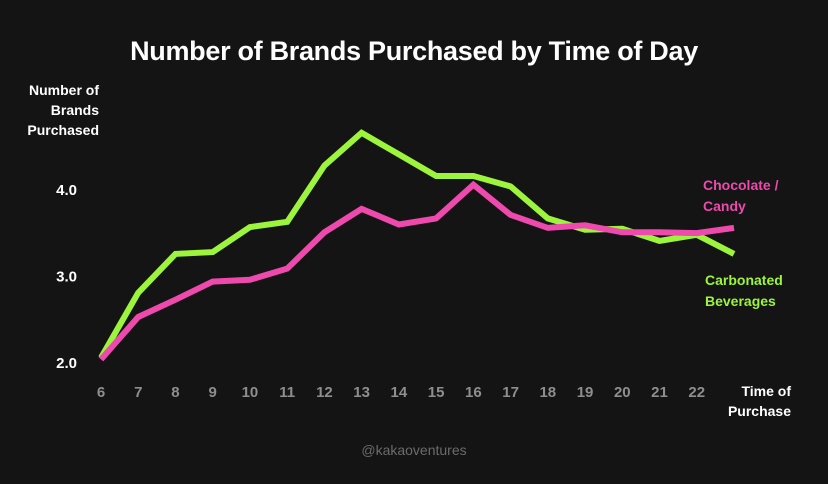  What do you see at coordinates (66, 277) in the screenshot?
I see `y-tick-label: 3.0` at bounding box center [66, 277].